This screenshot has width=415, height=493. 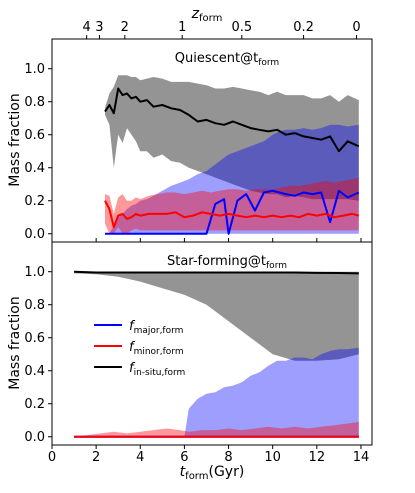 What do you see at coordinates (210, 18) in the screenshot?
I see `top-axis-label-sub: form` at bounding box center [210, 18].